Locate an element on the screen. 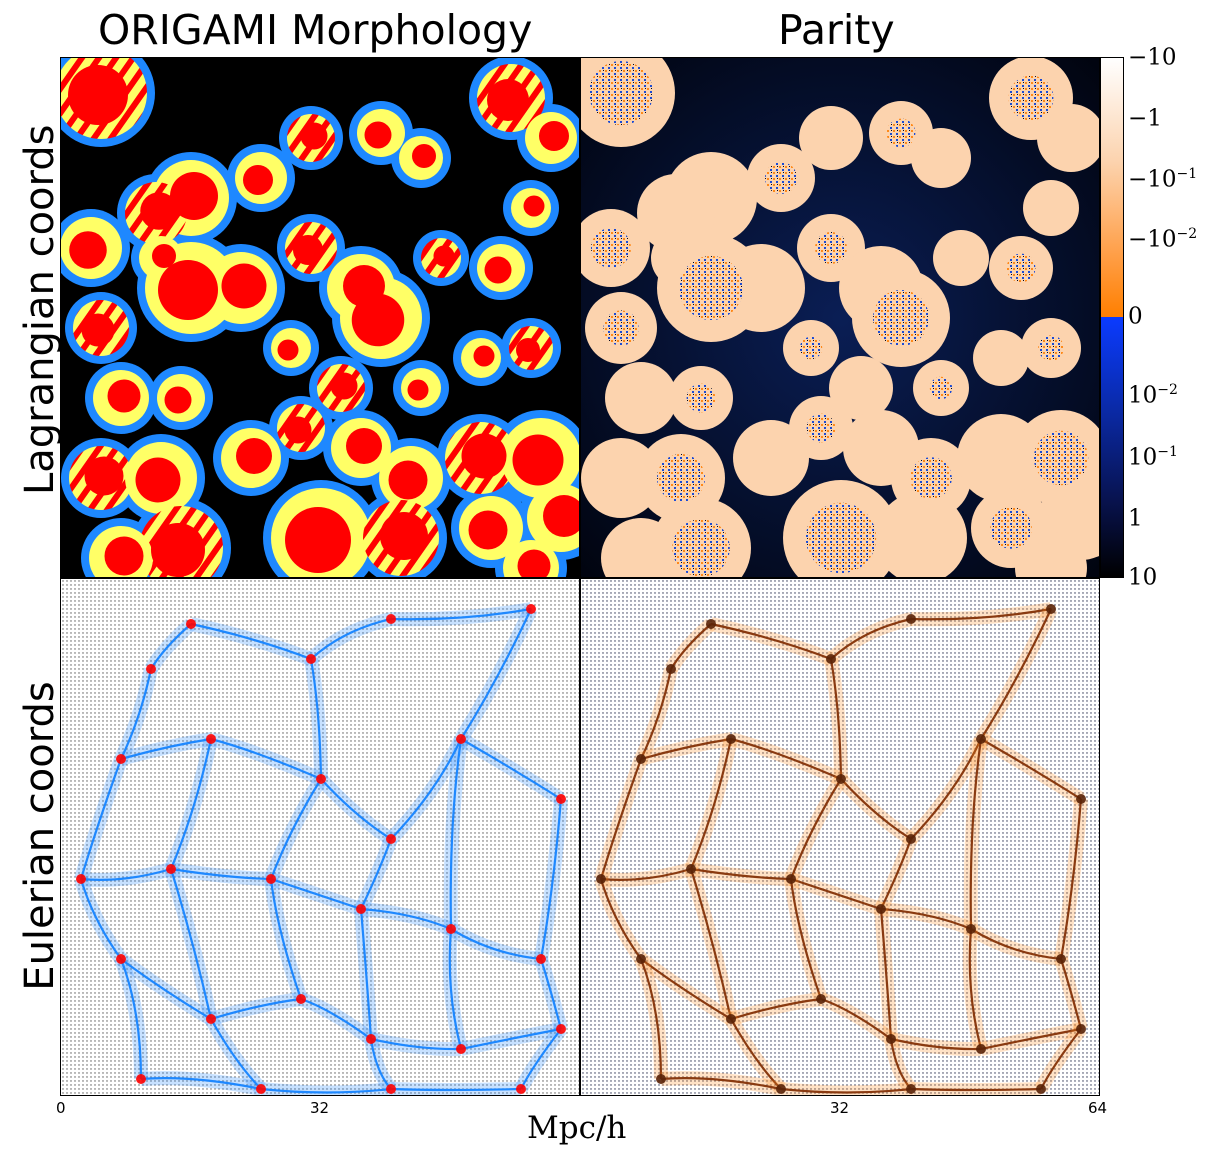  colorbar-tick-7: 10−1 is located at coordinates (1153, 457).